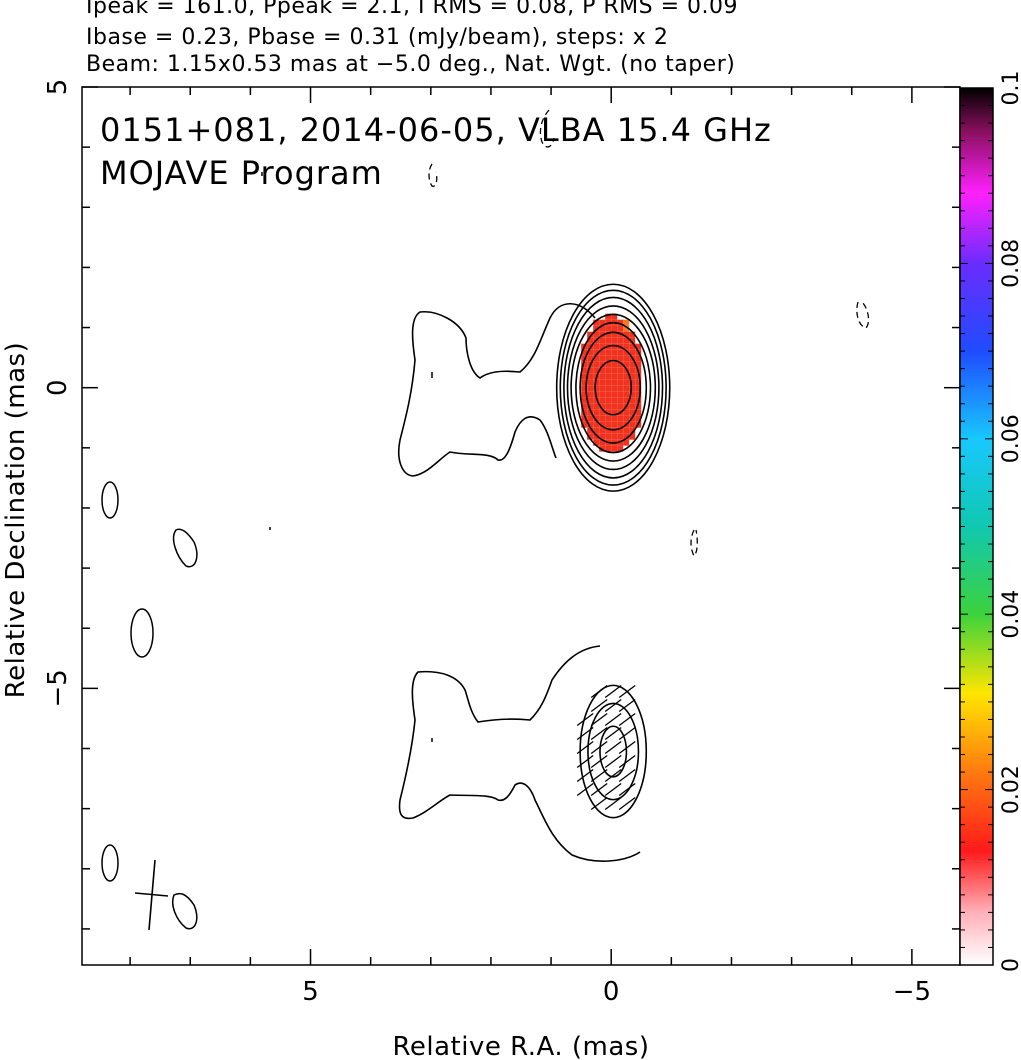 The image size is (1021, 1060). What do you see at coordinates (521, 1046) in the screenshot?
I see `x-axis-label: Relative R.A. (mas)` at bounding box center [521, 1046].